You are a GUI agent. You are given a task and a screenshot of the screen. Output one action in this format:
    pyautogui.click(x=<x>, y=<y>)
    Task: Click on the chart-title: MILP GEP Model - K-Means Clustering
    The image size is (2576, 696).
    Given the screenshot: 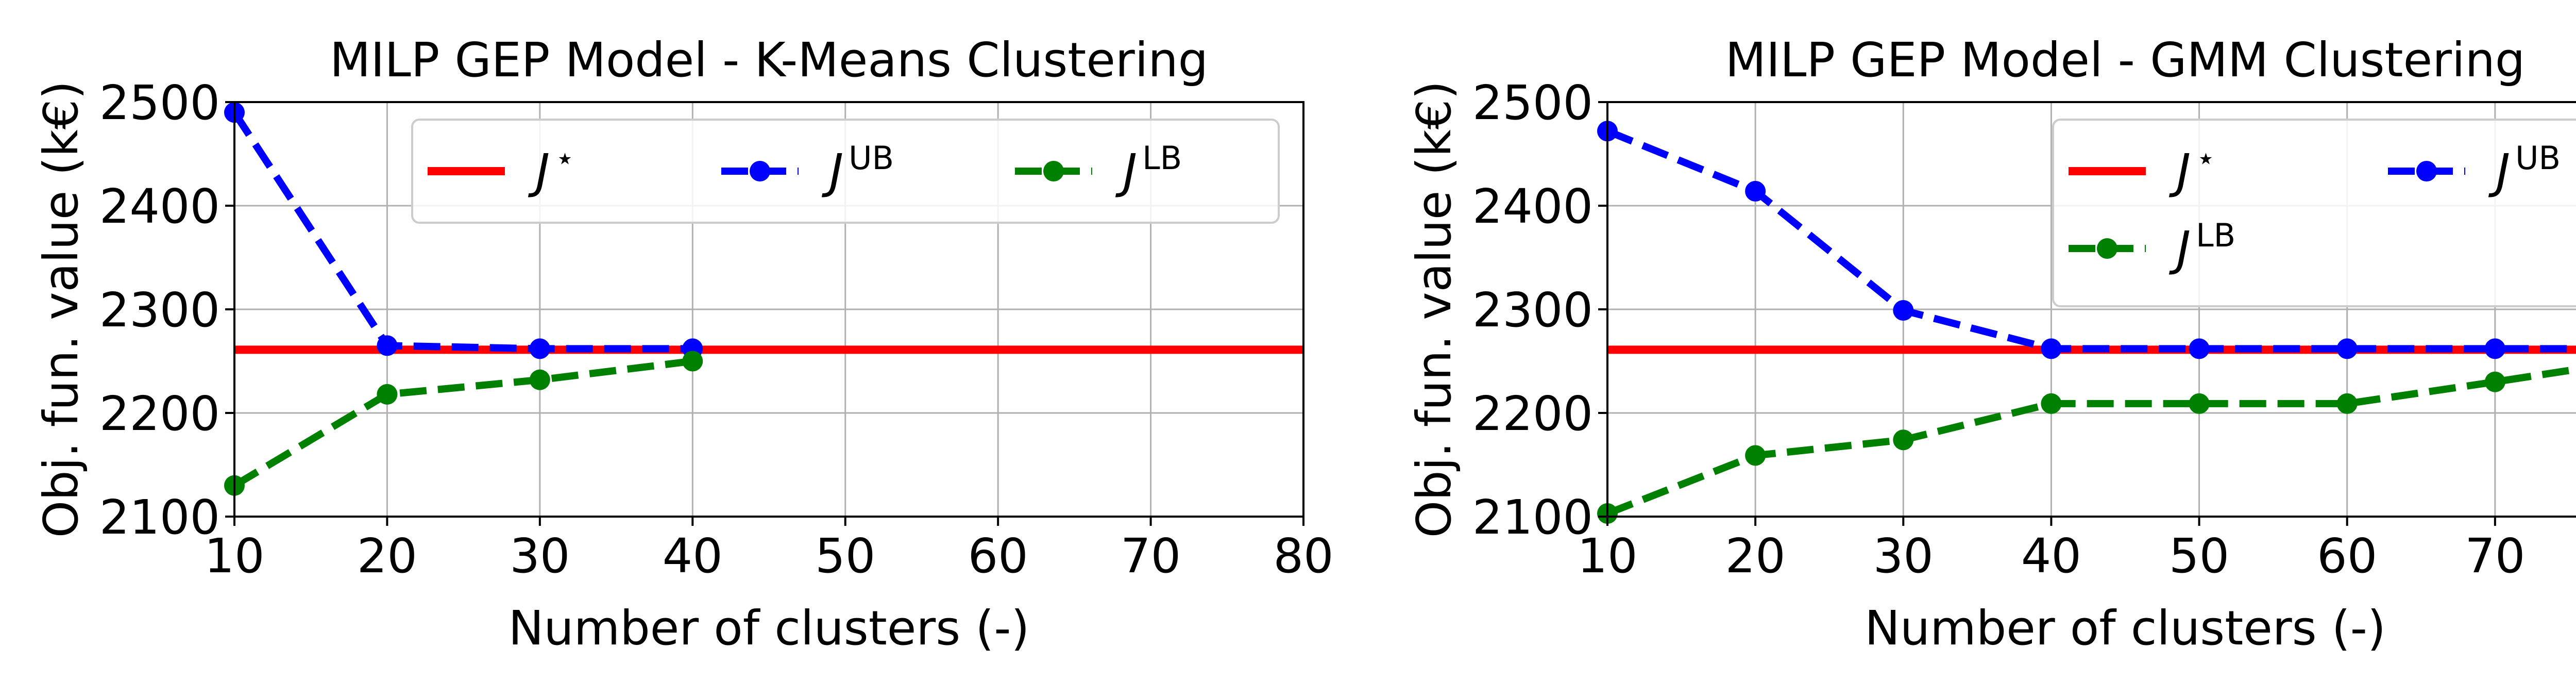 What is the action you would take?
    pyautogui.click(x=769, y=60)
    